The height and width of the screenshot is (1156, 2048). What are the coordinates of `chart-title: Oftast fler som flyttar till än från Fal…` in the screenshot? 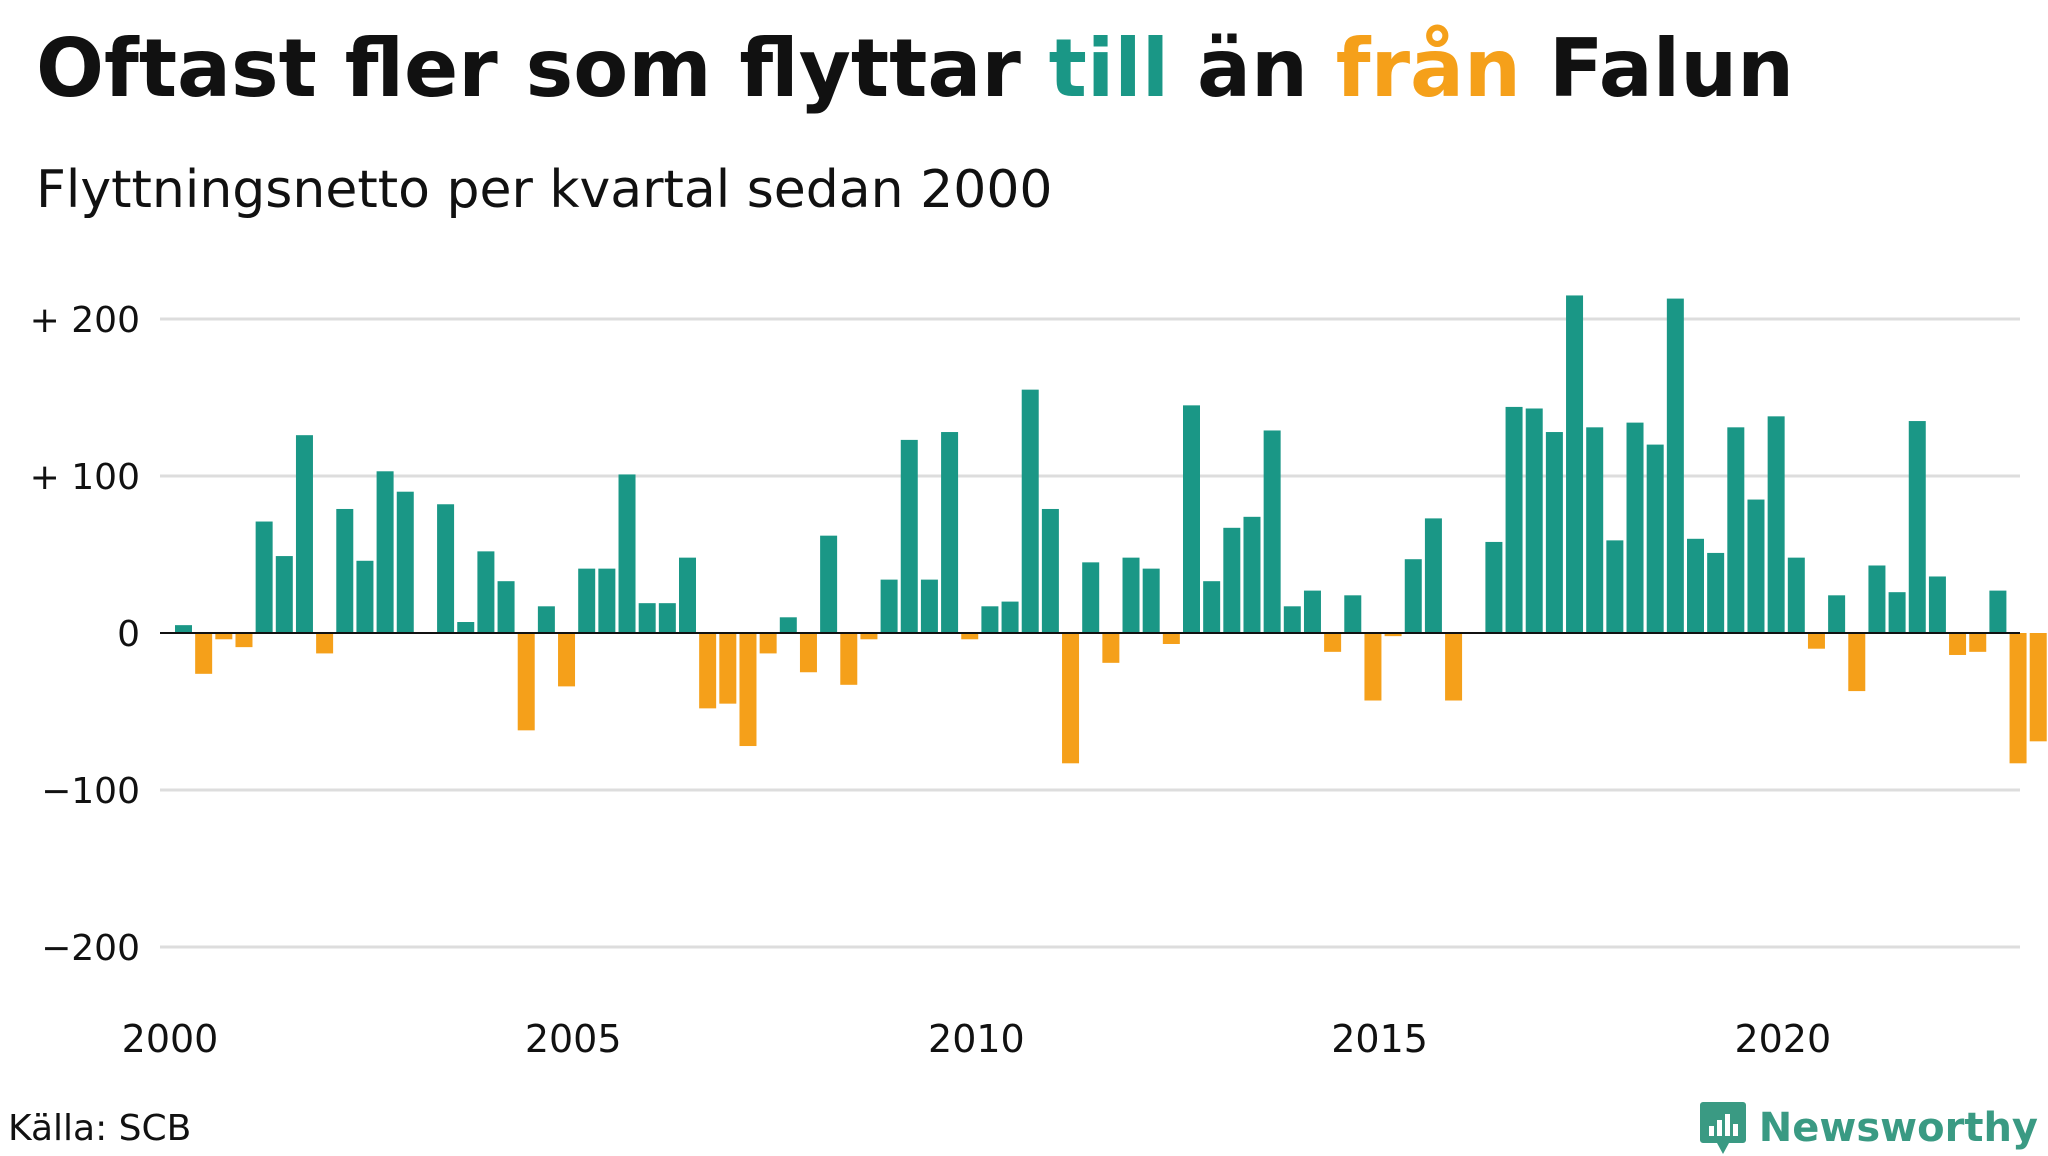 It's located at (915, 68).